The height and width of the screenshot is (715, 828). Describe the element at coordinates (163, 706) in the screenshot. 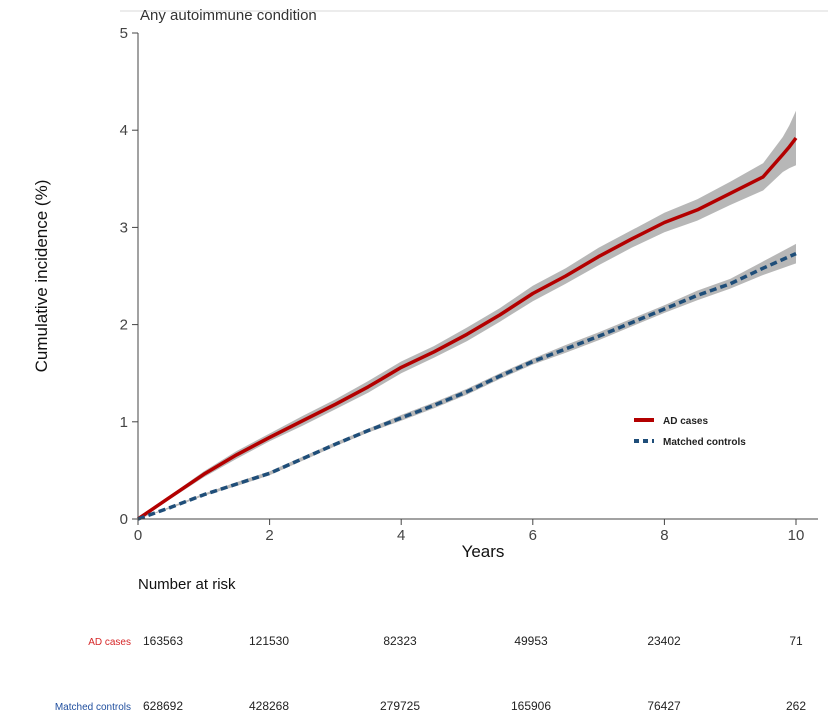

I see `risk-value: 628692` at that location.